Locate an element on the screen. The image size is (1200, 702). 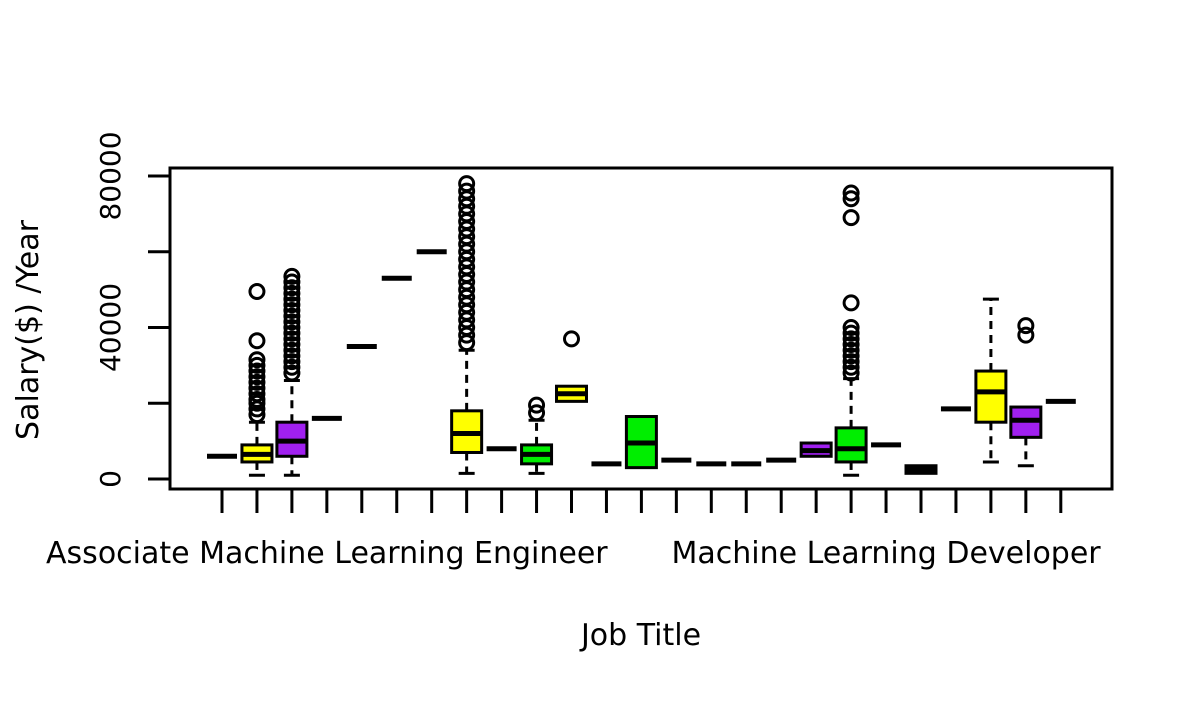
y-axis: 0 40000 80000 is located at coordinates (132, 309).